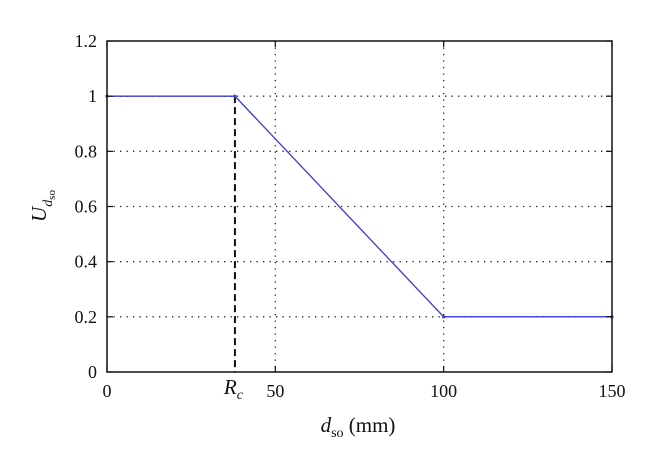  What do you see at coordinates (230, 387) in the screenshot?
I see `rc-label-main: R` at bounding box center [230, 387].